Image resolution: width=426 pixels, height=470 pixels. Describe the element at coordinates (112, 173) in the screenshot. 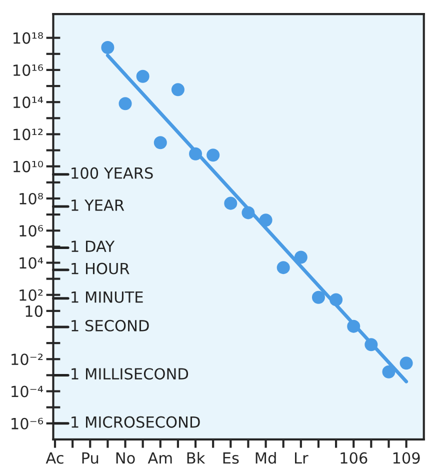

I see `ref-line-label: 100 YEARS` at that location.